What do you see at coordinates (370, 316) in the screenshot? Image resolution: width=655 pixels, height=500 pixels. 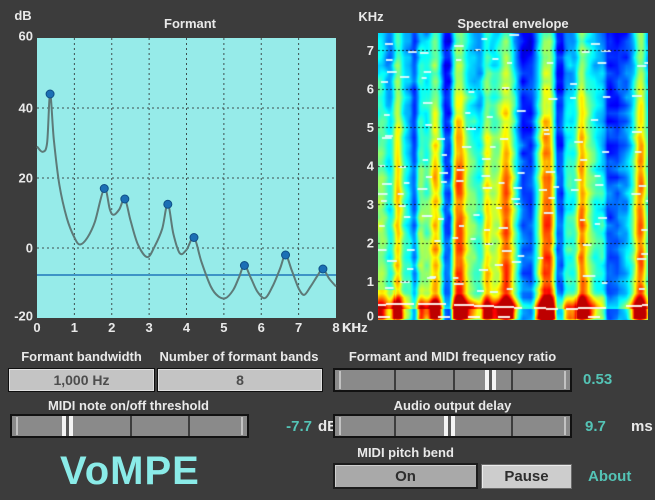 I see `khz-tick-label: 0` at bounding box center [370, 316].